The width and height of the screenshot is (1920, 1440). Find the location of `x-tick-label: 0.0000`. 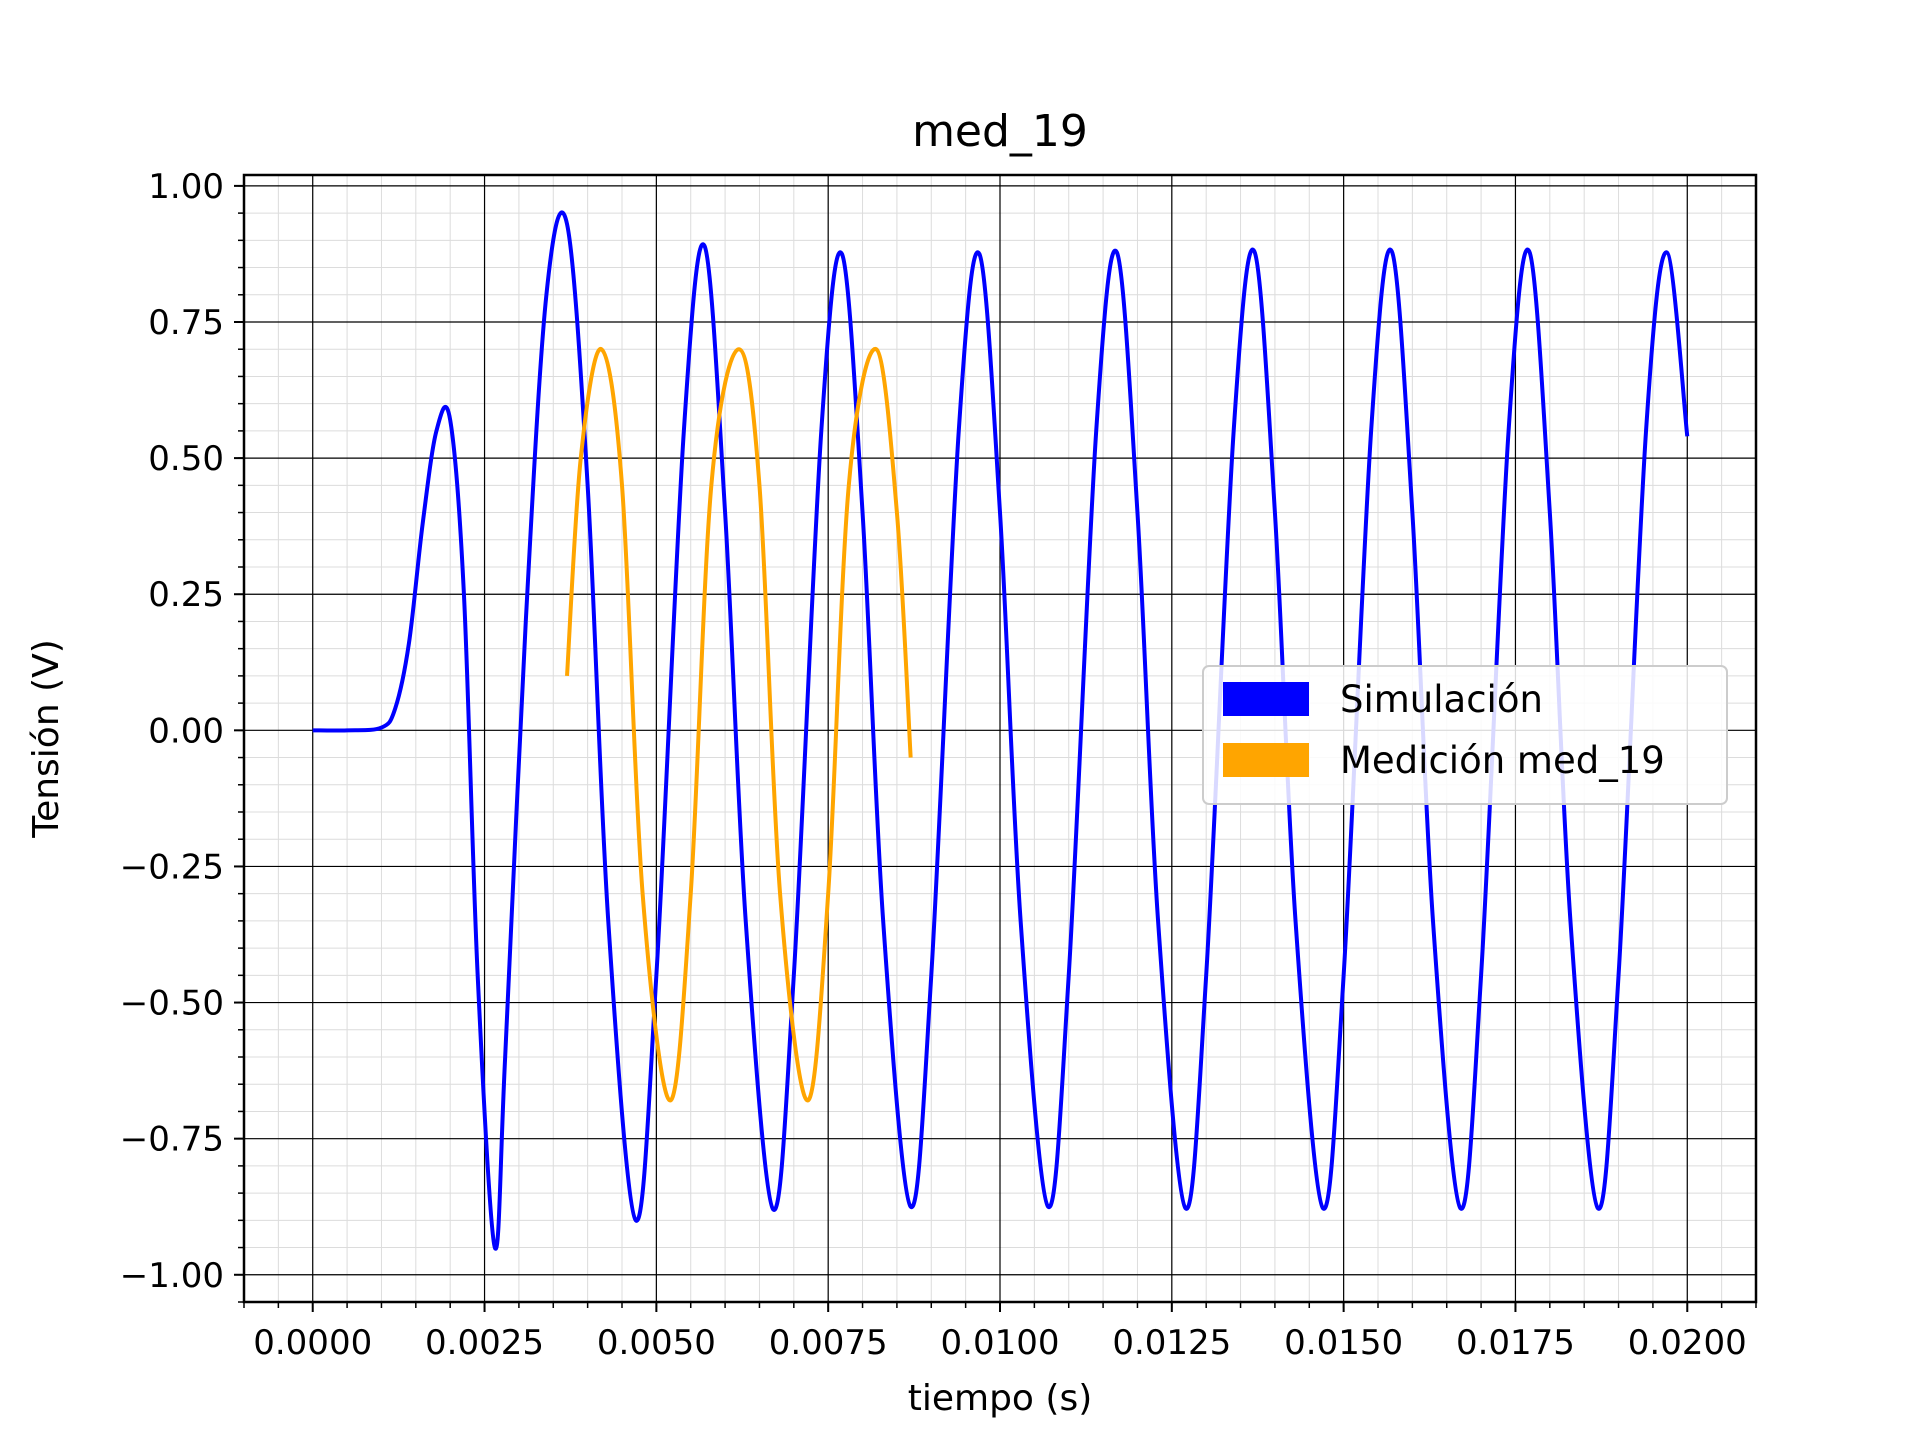

x-tick-label: 0.0000 is located at coordinates (312, 1343).